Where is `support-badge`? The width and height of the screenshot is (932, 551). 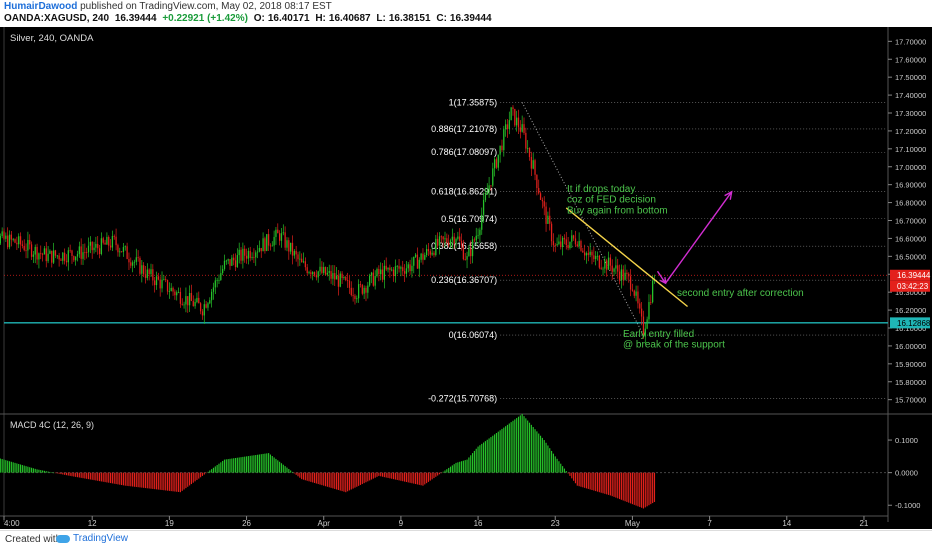 support-badge is located at coordinates (910, 323).